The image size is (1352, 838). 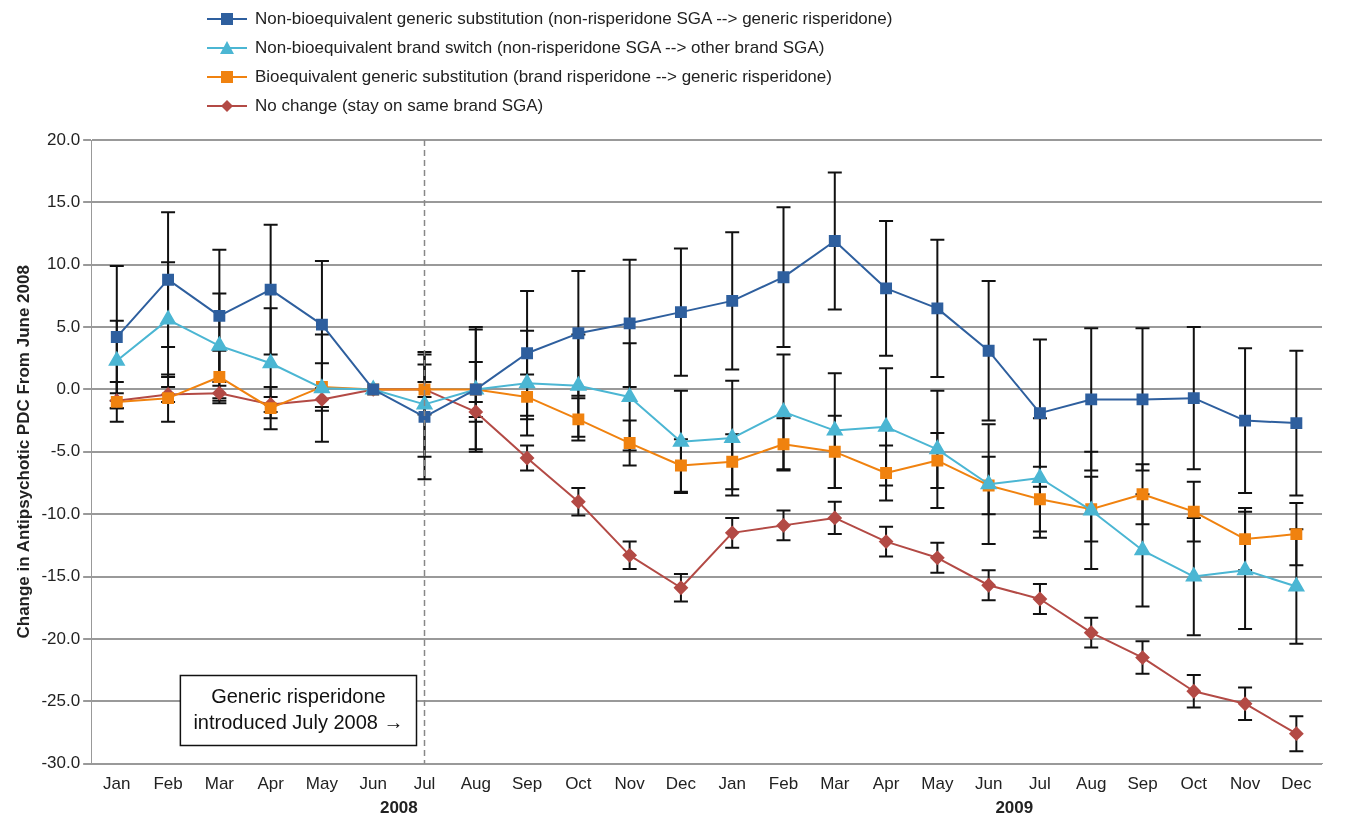 What do you see at coordinates (61, 763) in the screenshot?
I see `y-tick-label: -30.0` at bounding box center [61, 763].